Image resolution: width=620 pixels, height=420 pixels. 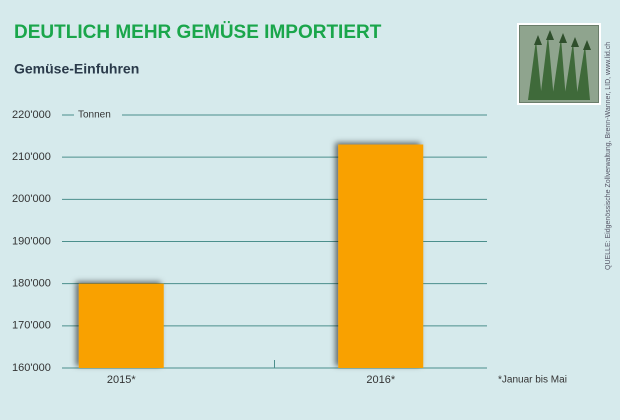 What do you see at coordinates (31, 157) in the screenshot?
I see `y-tick-label: 210'000` at bounding box center [31, 157].